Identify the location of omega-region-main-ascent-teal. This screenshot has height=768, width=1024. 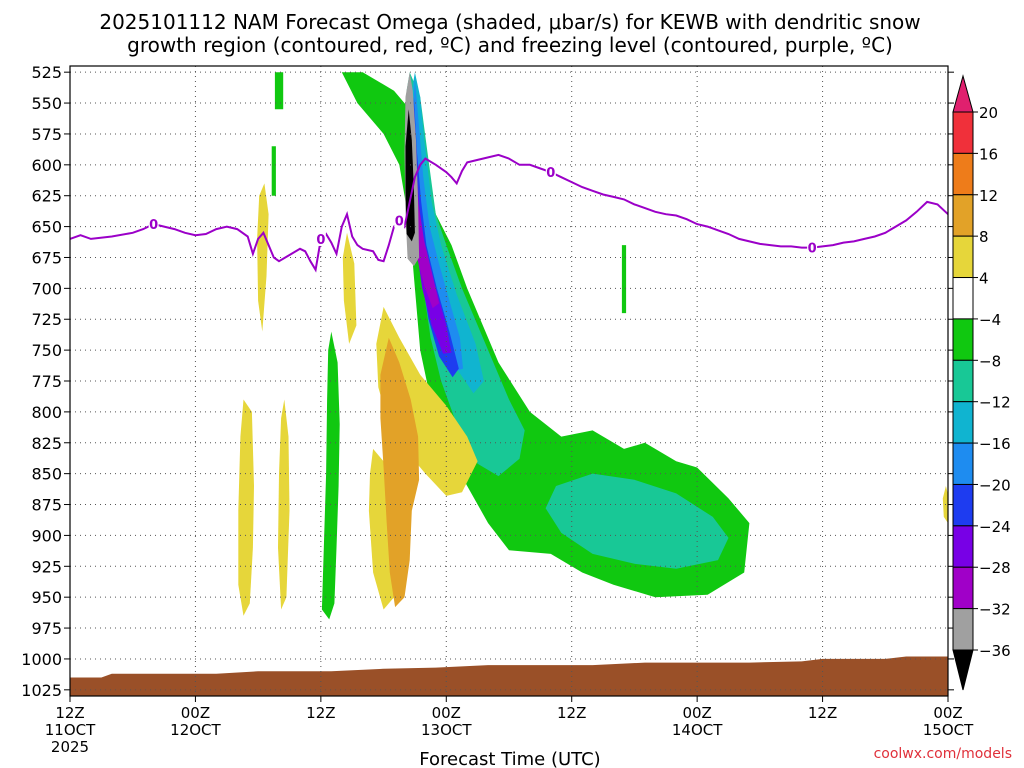
(465, 274).